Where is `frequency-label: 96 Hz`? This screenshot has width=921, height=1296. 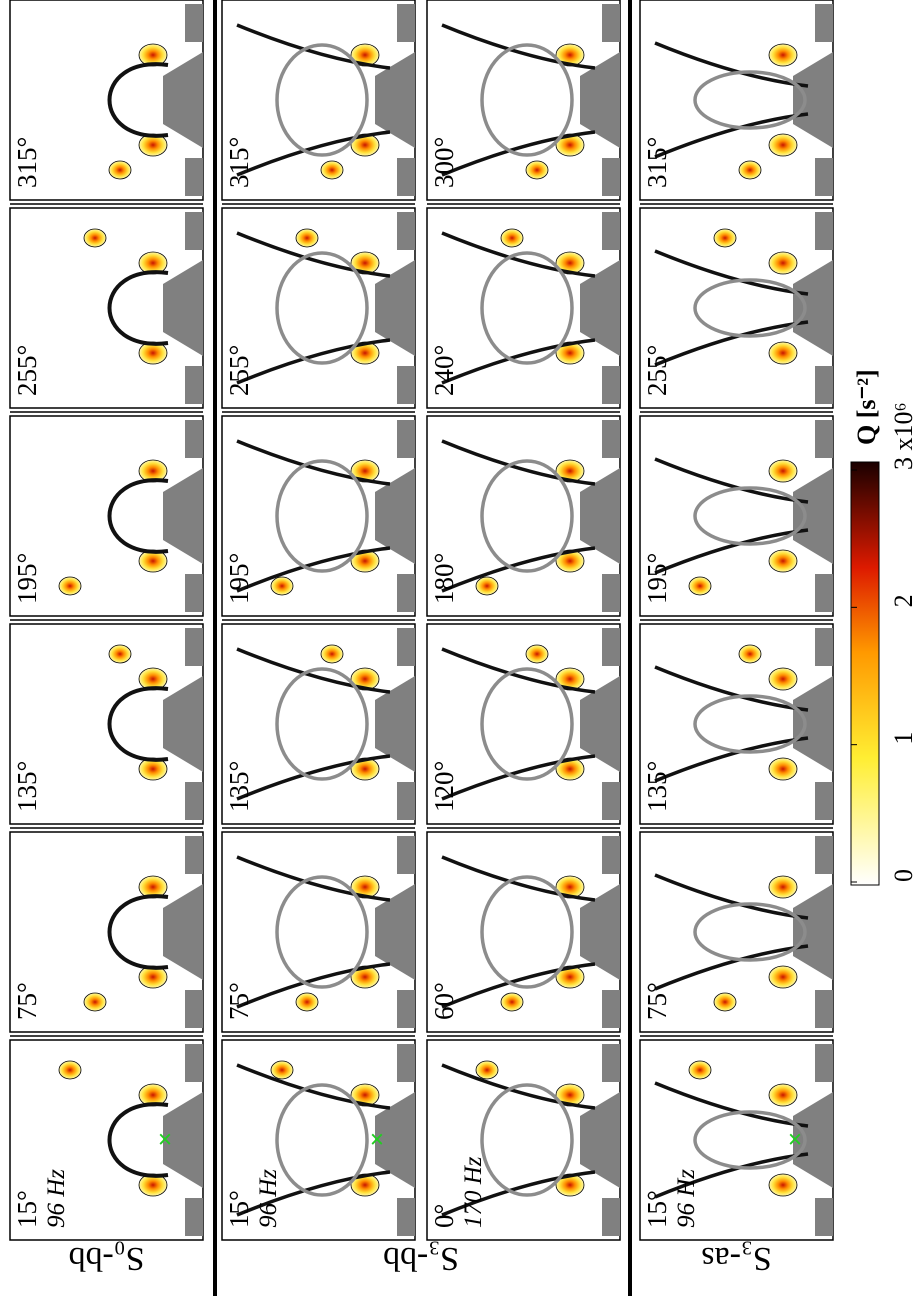 frequency-label: 96 Hz is located at coordinates (268, 1198).